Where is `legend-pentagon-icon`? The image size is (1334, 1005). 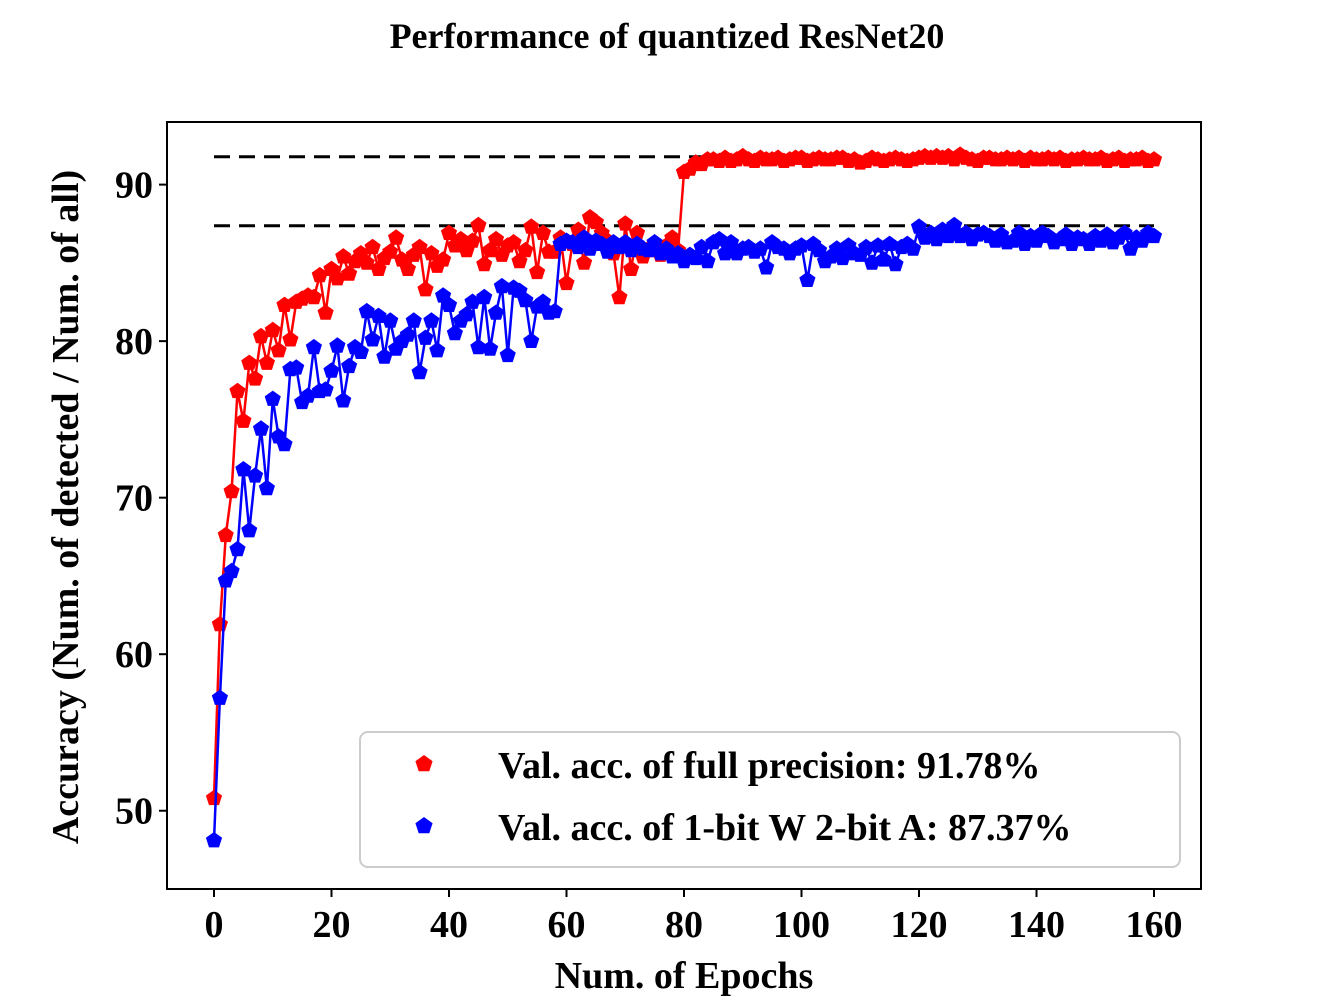
legend-pentagon-icon is located at coordinates (424, 763).